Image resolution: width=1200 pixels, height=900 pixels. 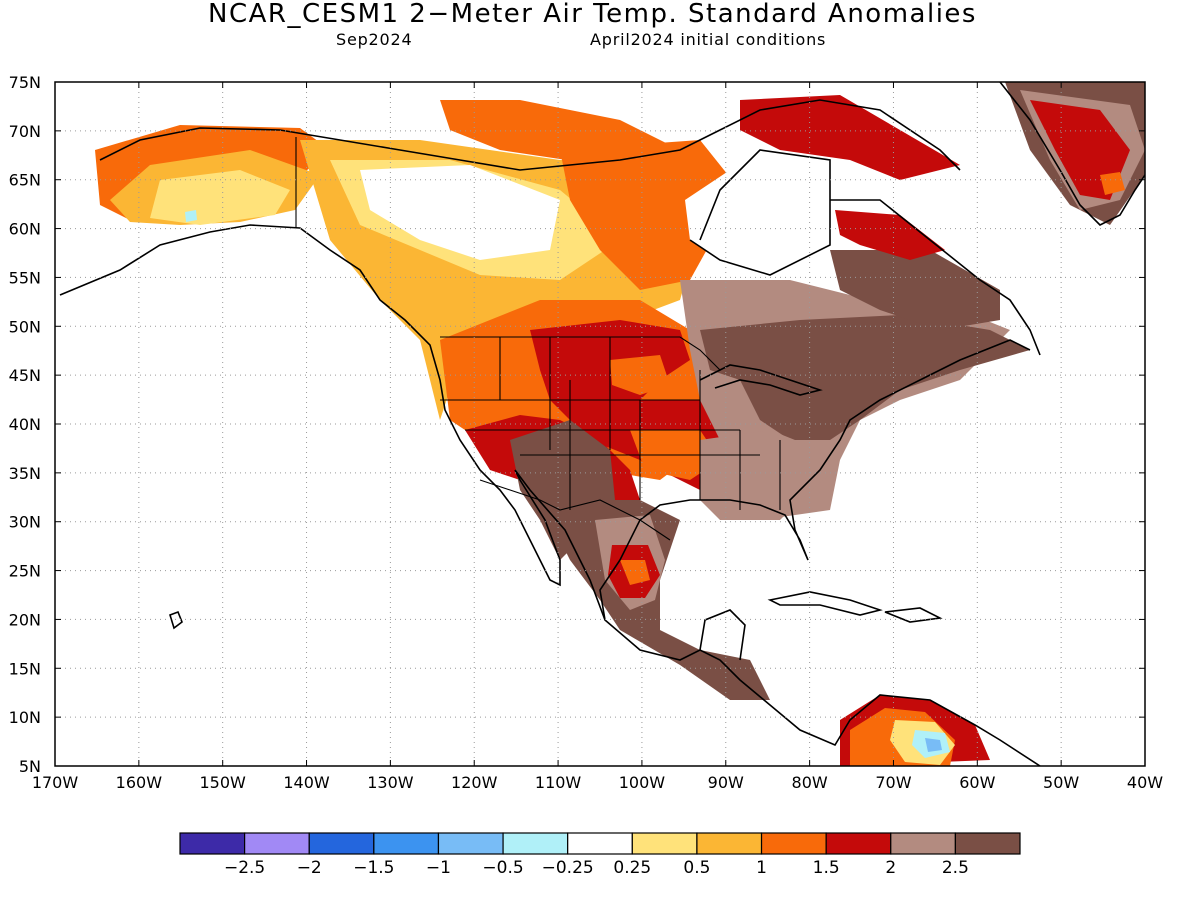 What do you see at coordinates (893, 782) in the screenshot?
I see `lon-label: 70W` at bounding box center [893, 782].